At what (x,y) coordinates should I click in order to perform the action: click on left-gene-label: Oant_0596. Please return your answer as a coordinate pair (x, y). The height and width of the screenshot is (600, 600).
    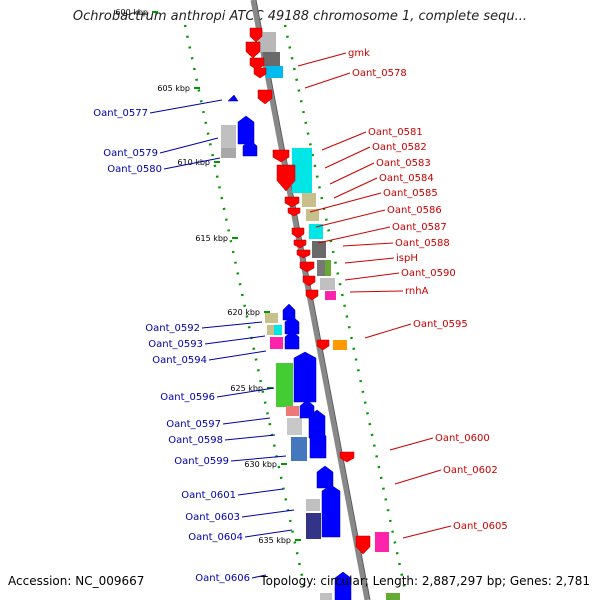
    Looking at the image, I should click on (187, 397).